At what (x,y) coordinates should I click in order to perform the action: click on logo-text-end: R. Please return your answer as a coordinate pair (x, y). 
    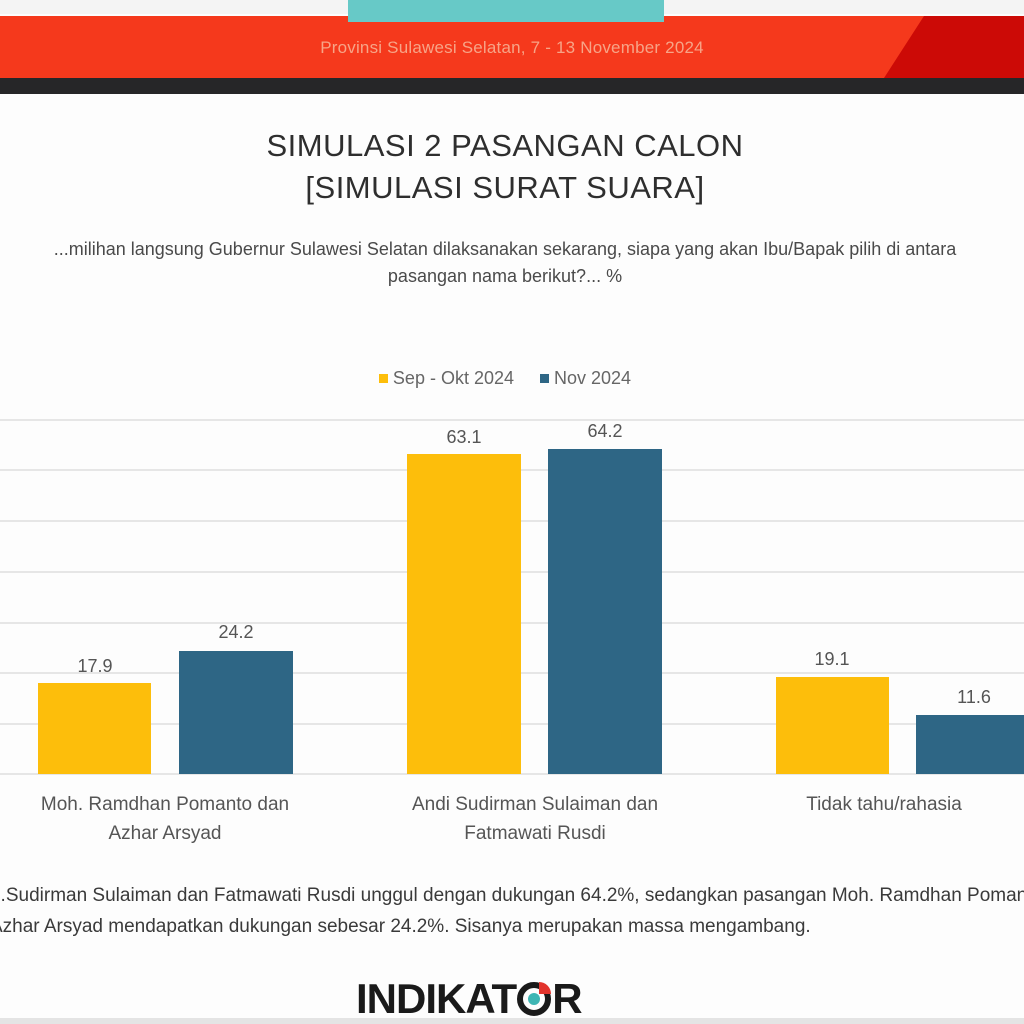
    Looking at the image, I should click on (567, 998).